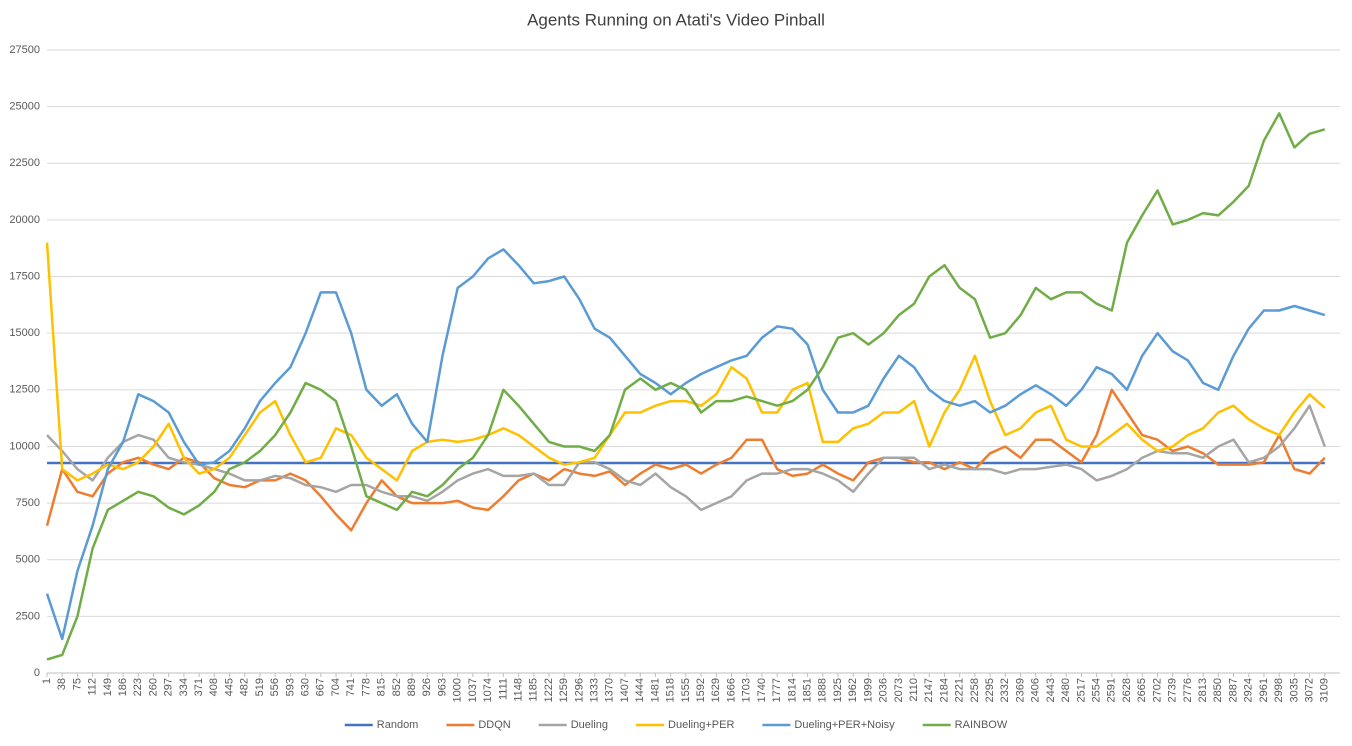  Describe the element at coordinates (442, 687) in the screenshot. I see `x-tick-label: 963` at that location.